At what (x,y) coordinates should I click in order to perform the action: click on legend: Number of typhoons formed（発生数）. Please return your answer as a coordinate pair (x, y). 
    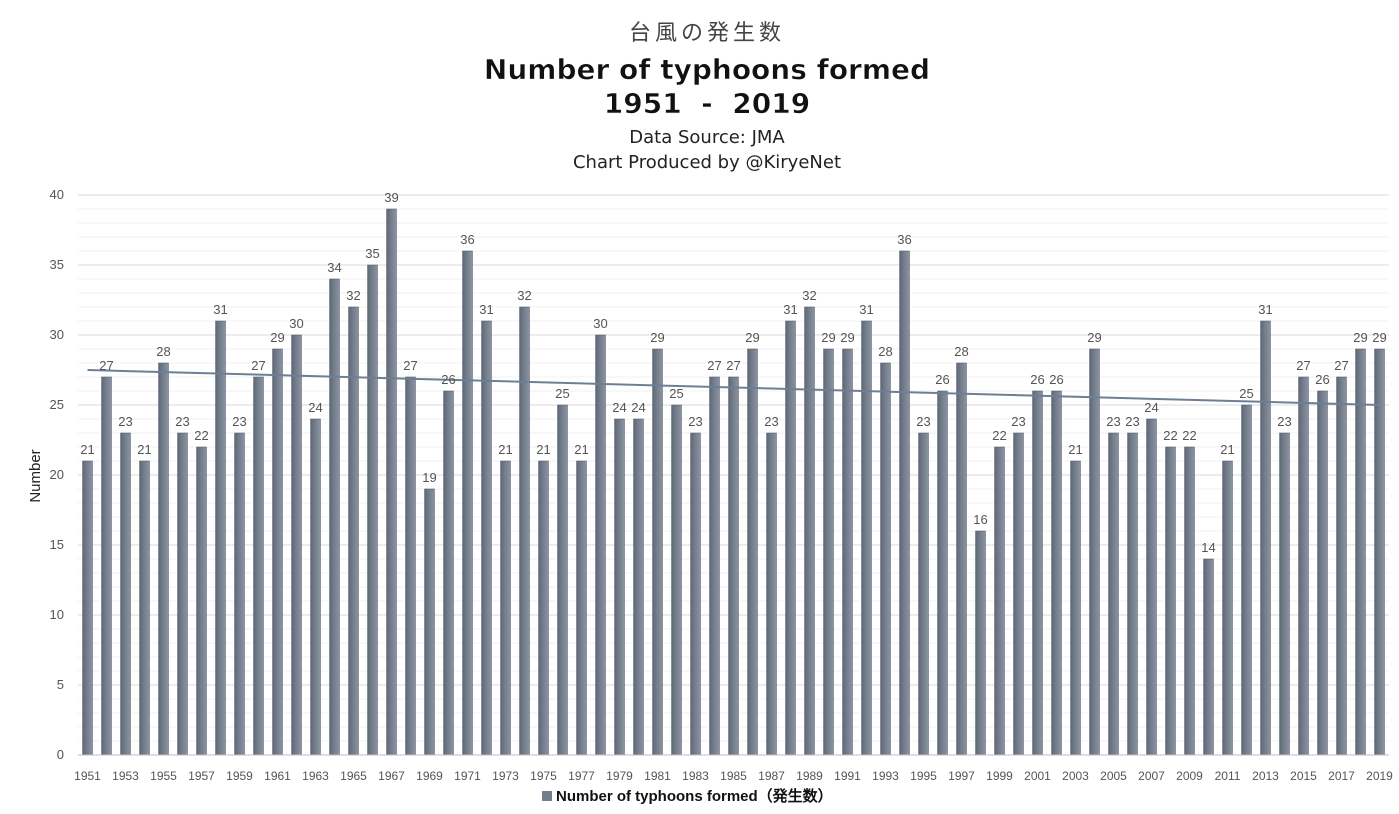
    Looking at the image, I should click on (687, 796).